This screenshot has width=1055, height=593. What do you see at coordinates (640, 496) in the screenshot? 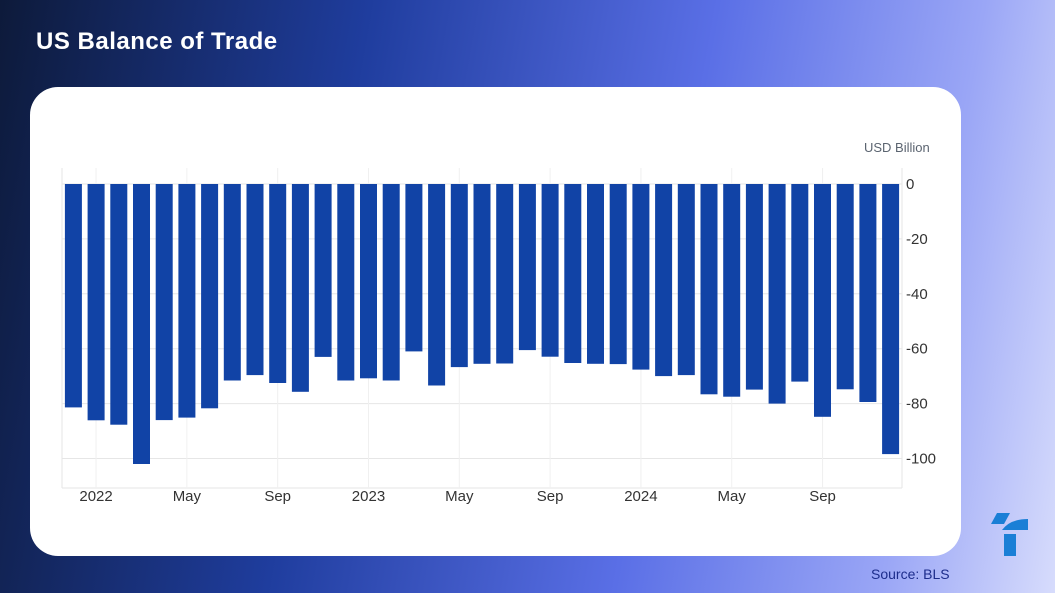
I see `x-tick-label: 2024` at bounding box center [640, 496].